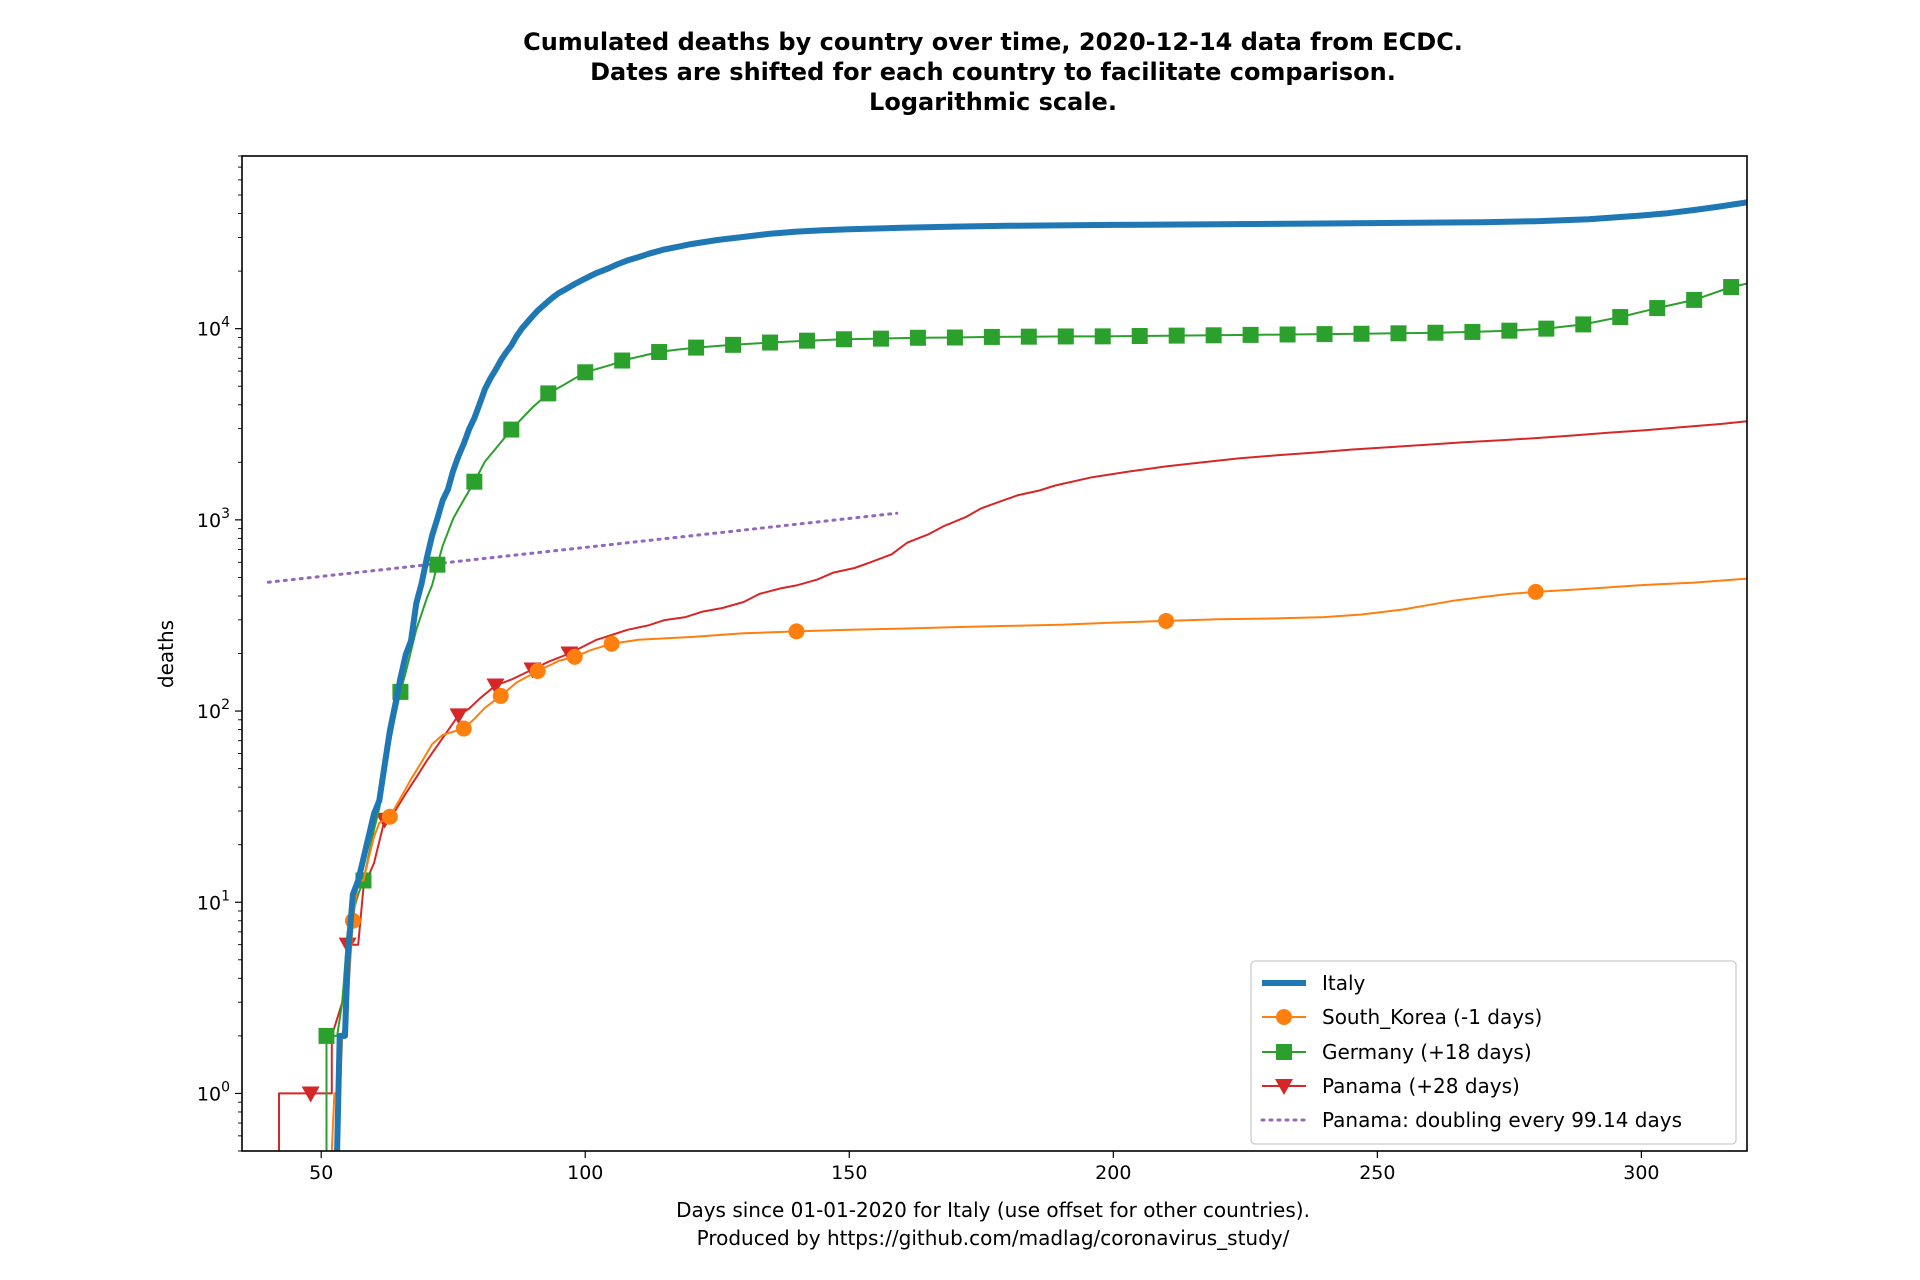 This screenshot has width=1920, height=1280. I want to click on legend-entry-south-korea: South_Korea (-1 days), so click(1402, 1017).